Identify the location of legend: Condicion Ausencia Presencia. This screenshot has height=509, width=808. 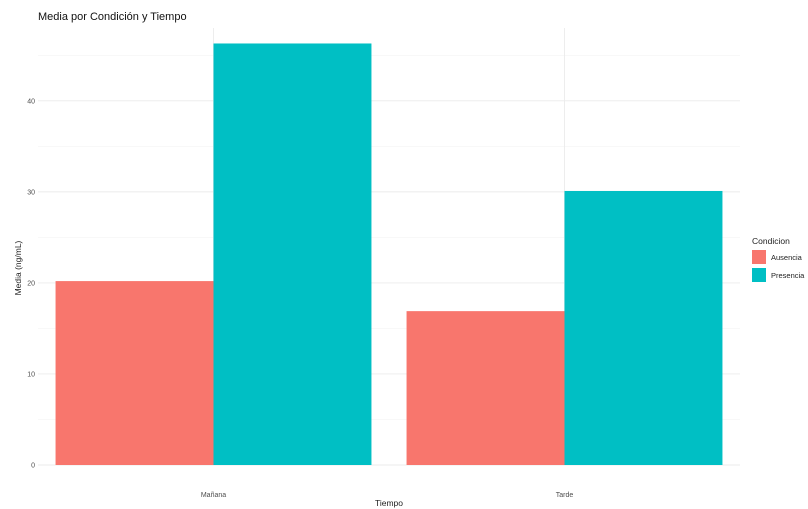
(778, 259).